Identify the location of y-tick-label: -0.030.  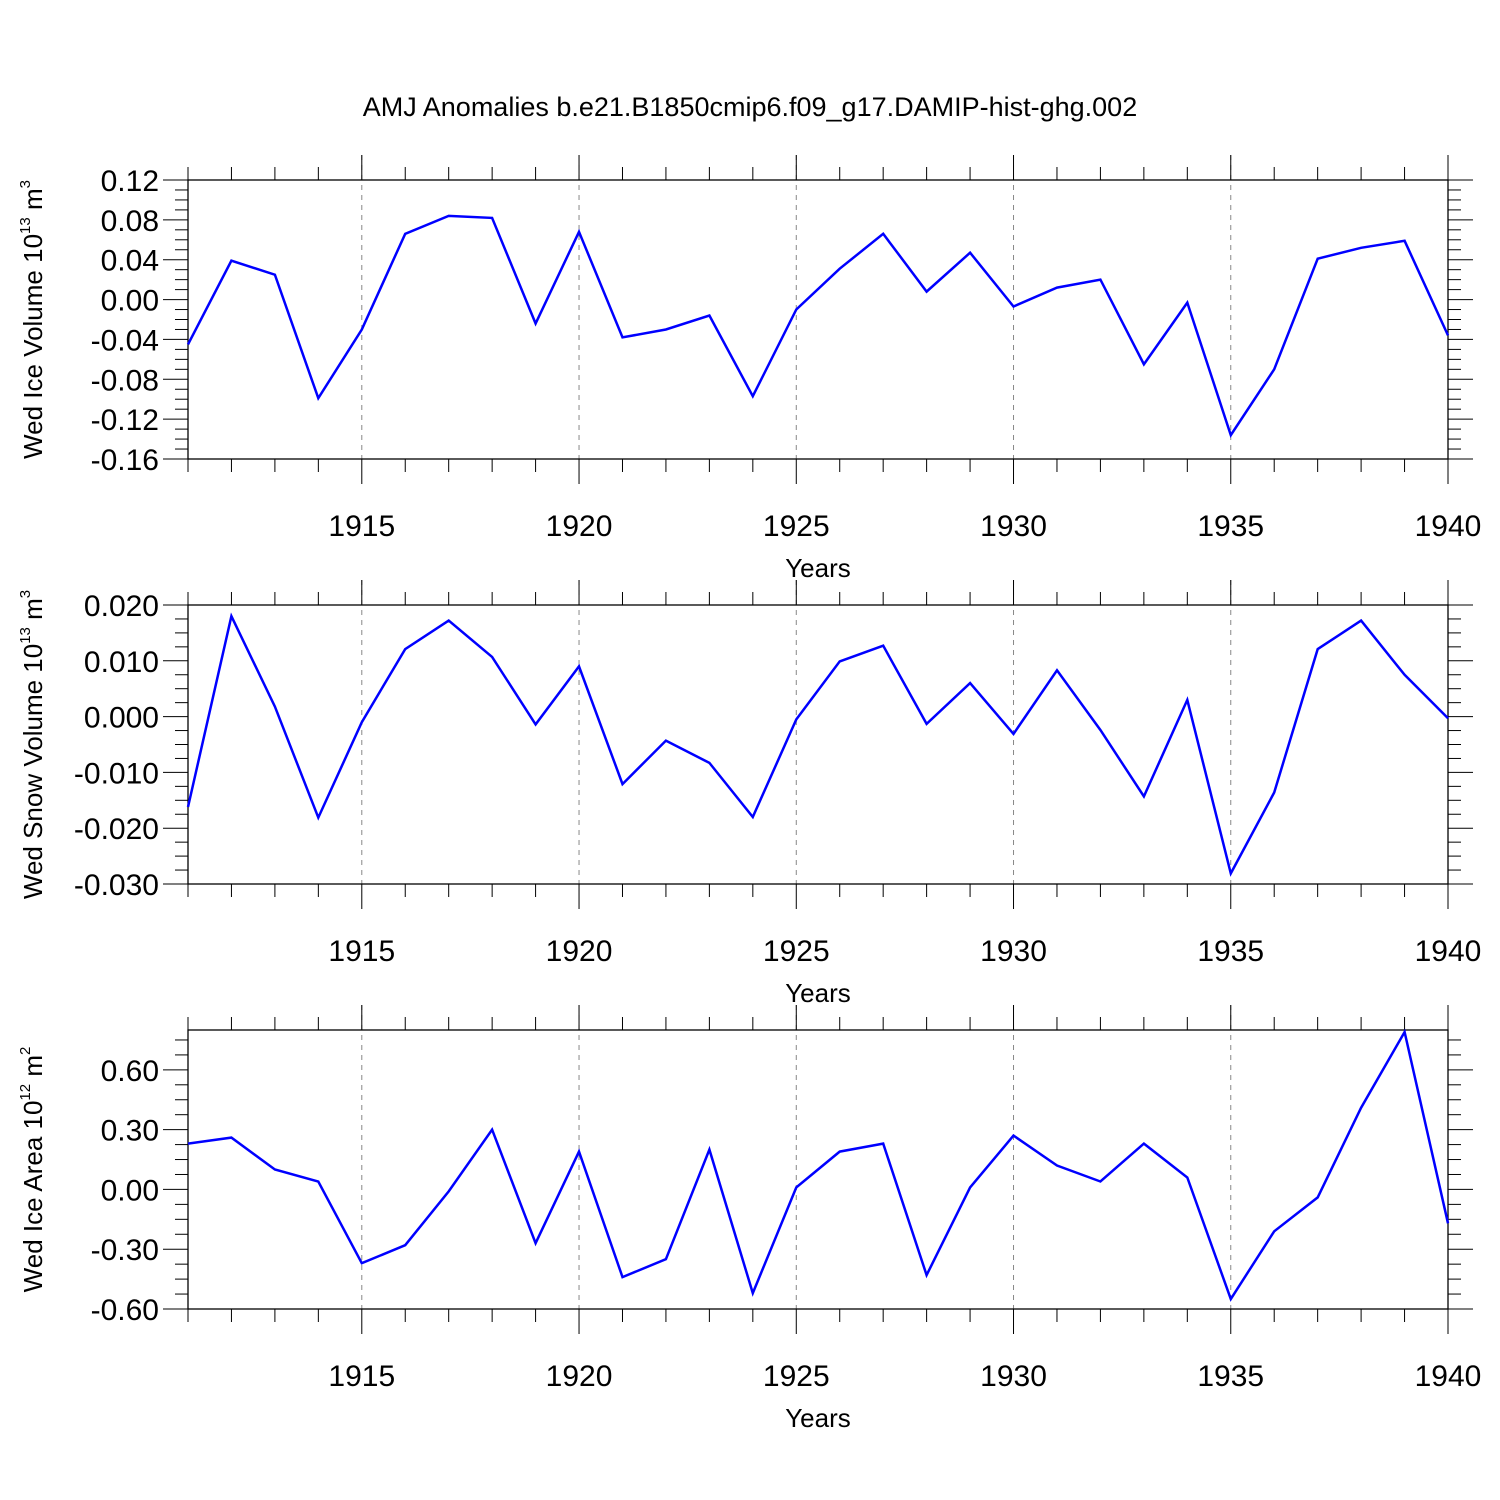
(116, 885).